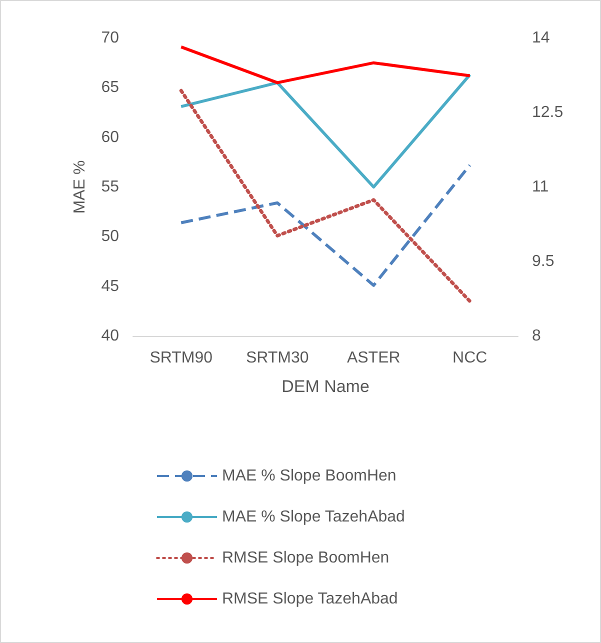 The height and width of the screenshot is (643, 601). What do you see at coordinates (277, 358) in the screenshot?
I see `x-tick-label: SRTM30` at bounding box center [277, 358].